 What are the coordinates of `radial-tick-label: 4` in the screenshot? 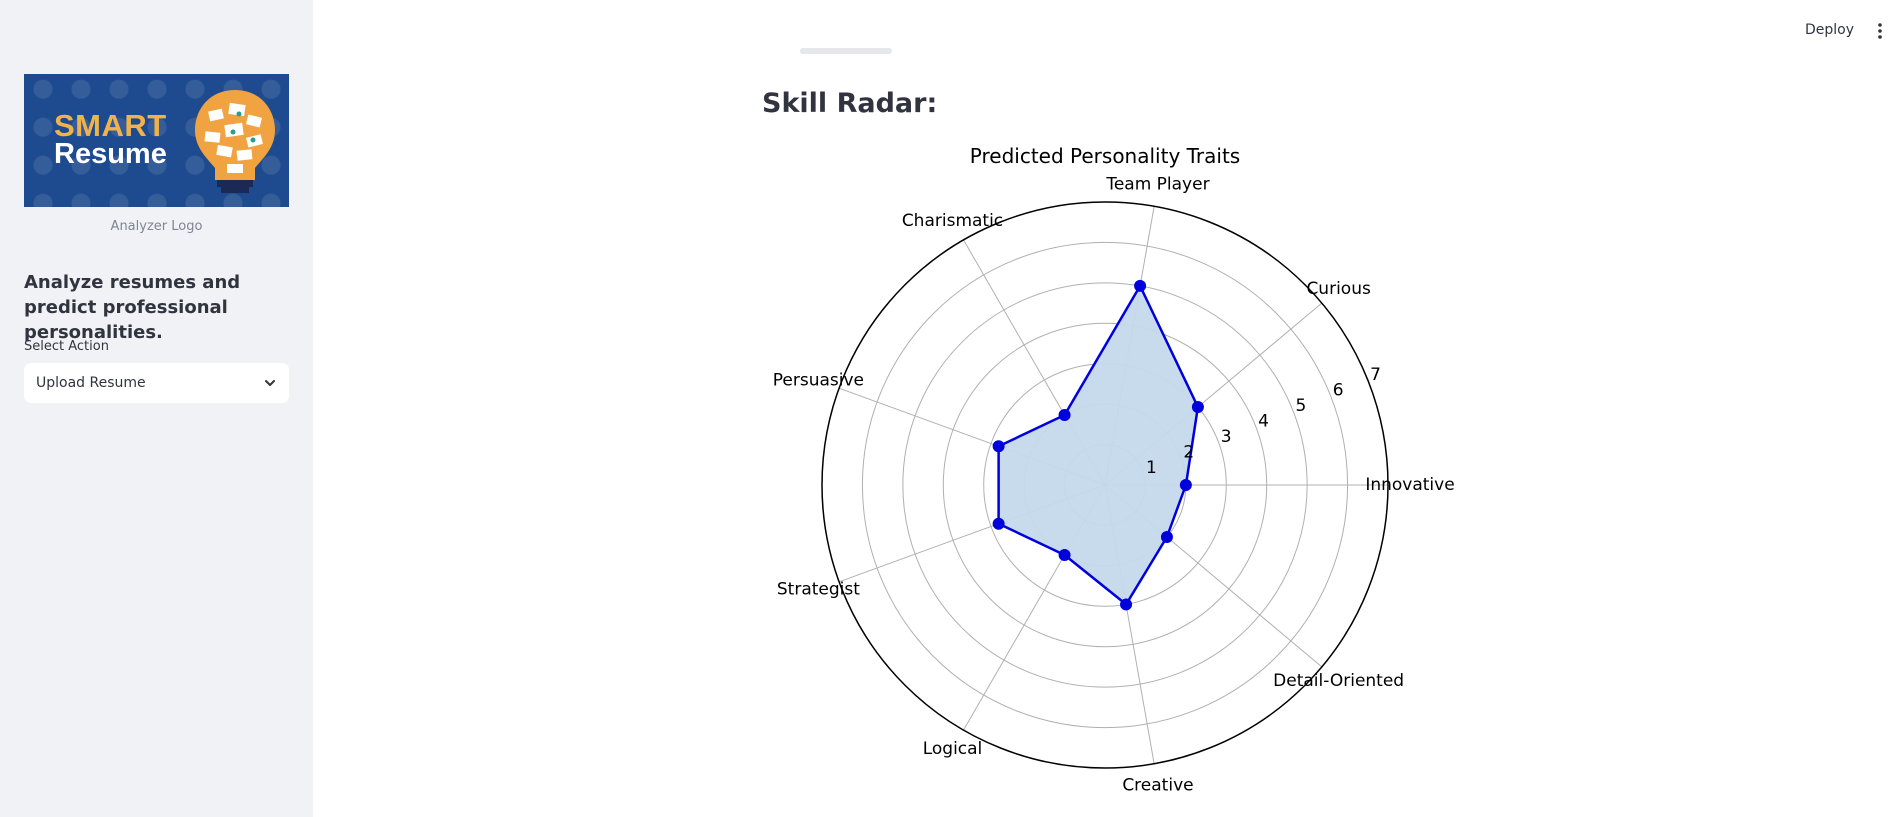 It's located at (1263, 422).